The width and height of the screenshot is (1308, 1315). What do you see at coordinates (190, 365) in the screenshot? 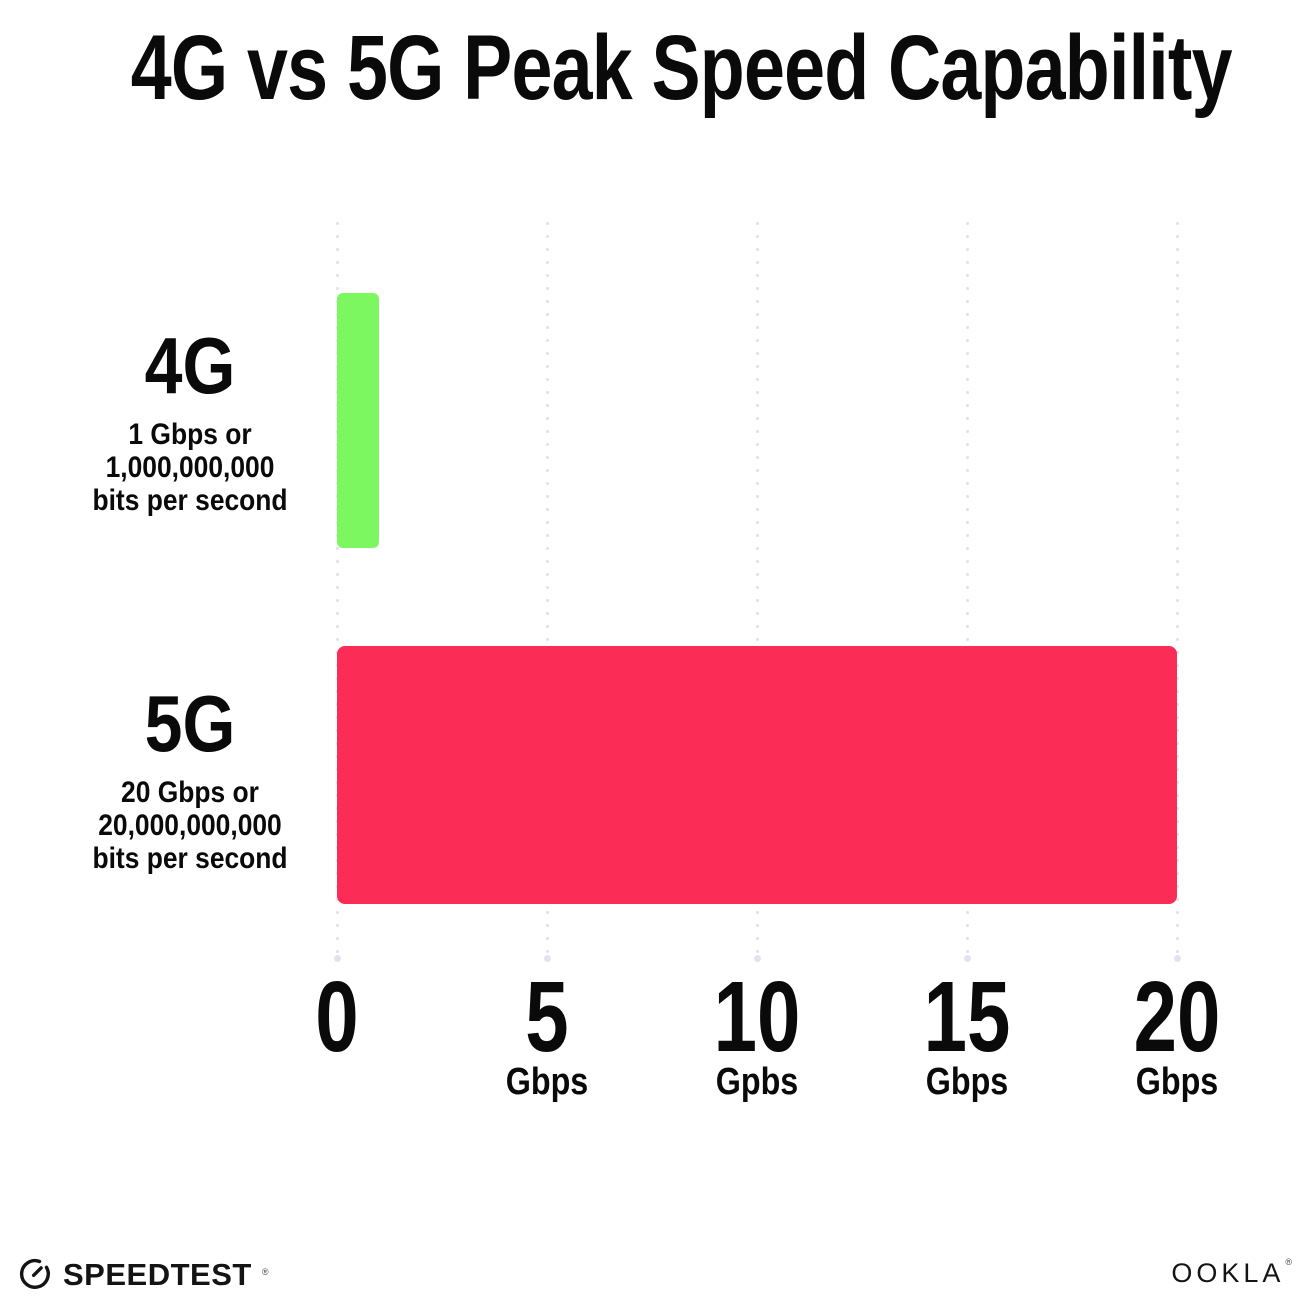
I see `row-label-4g-title: 4G` at bounding box center [190, 365].